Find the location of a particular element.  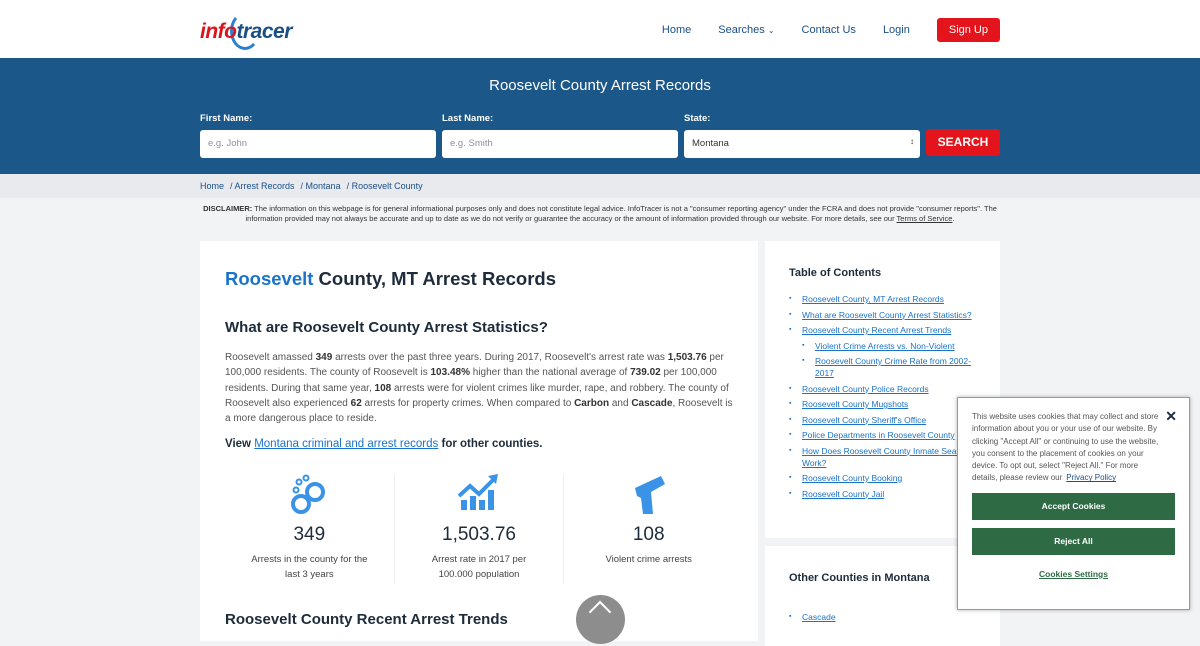

toc-link: Roosevelt County Mugshots is located at coordinates (882, 404).